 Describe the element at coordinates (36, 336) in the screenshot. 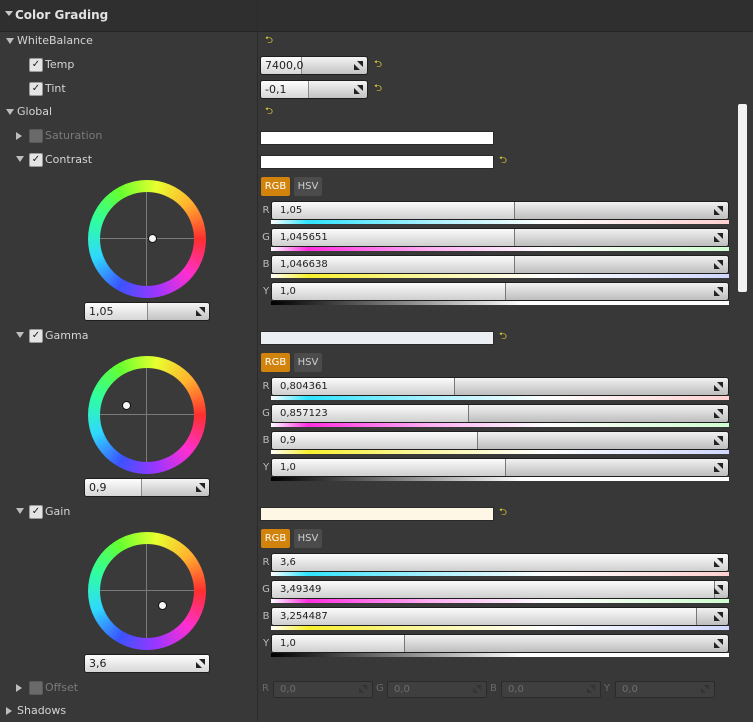

I see `gamma-checkbox: ✓` at that location.